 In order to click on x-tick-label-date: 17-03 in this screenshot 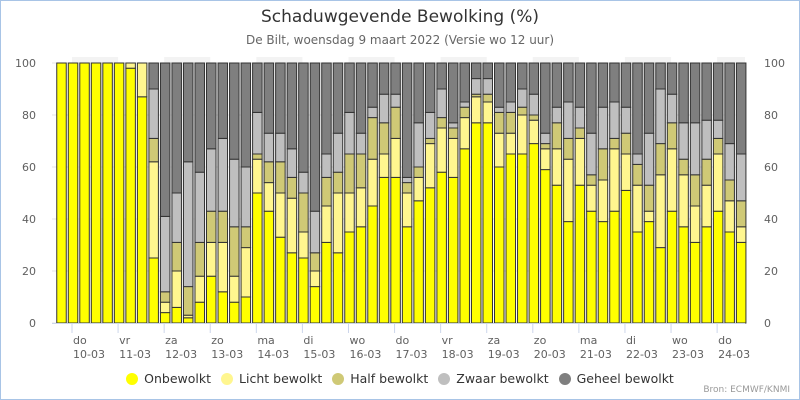, I will do `click(412, 354)`.